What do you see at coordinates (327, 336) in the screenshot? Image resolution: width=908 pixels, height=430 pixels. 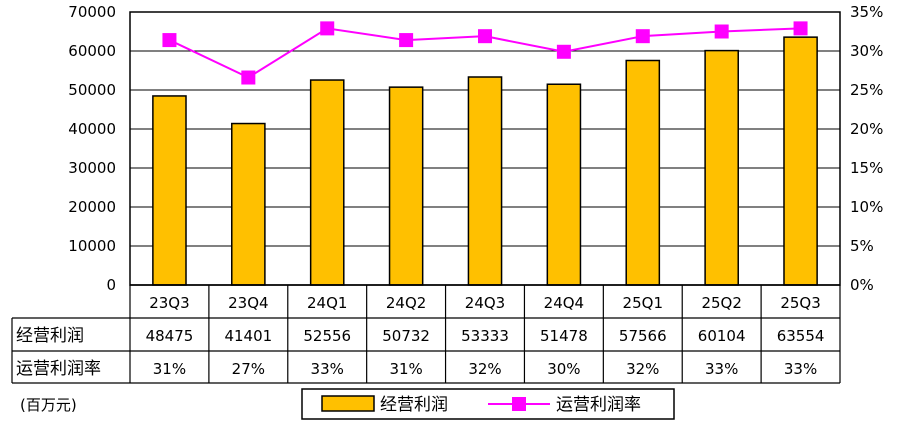 I see `table-cell: 52556` at bounding box center [327, 336].